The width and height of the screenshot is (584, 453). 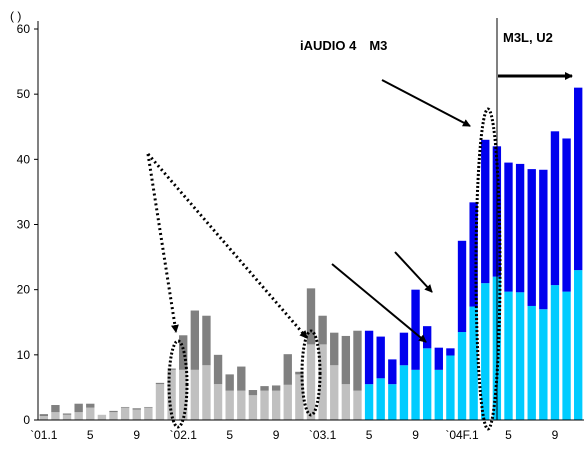 I want to click on bar-series2-col7, so click(x=113, y=411).